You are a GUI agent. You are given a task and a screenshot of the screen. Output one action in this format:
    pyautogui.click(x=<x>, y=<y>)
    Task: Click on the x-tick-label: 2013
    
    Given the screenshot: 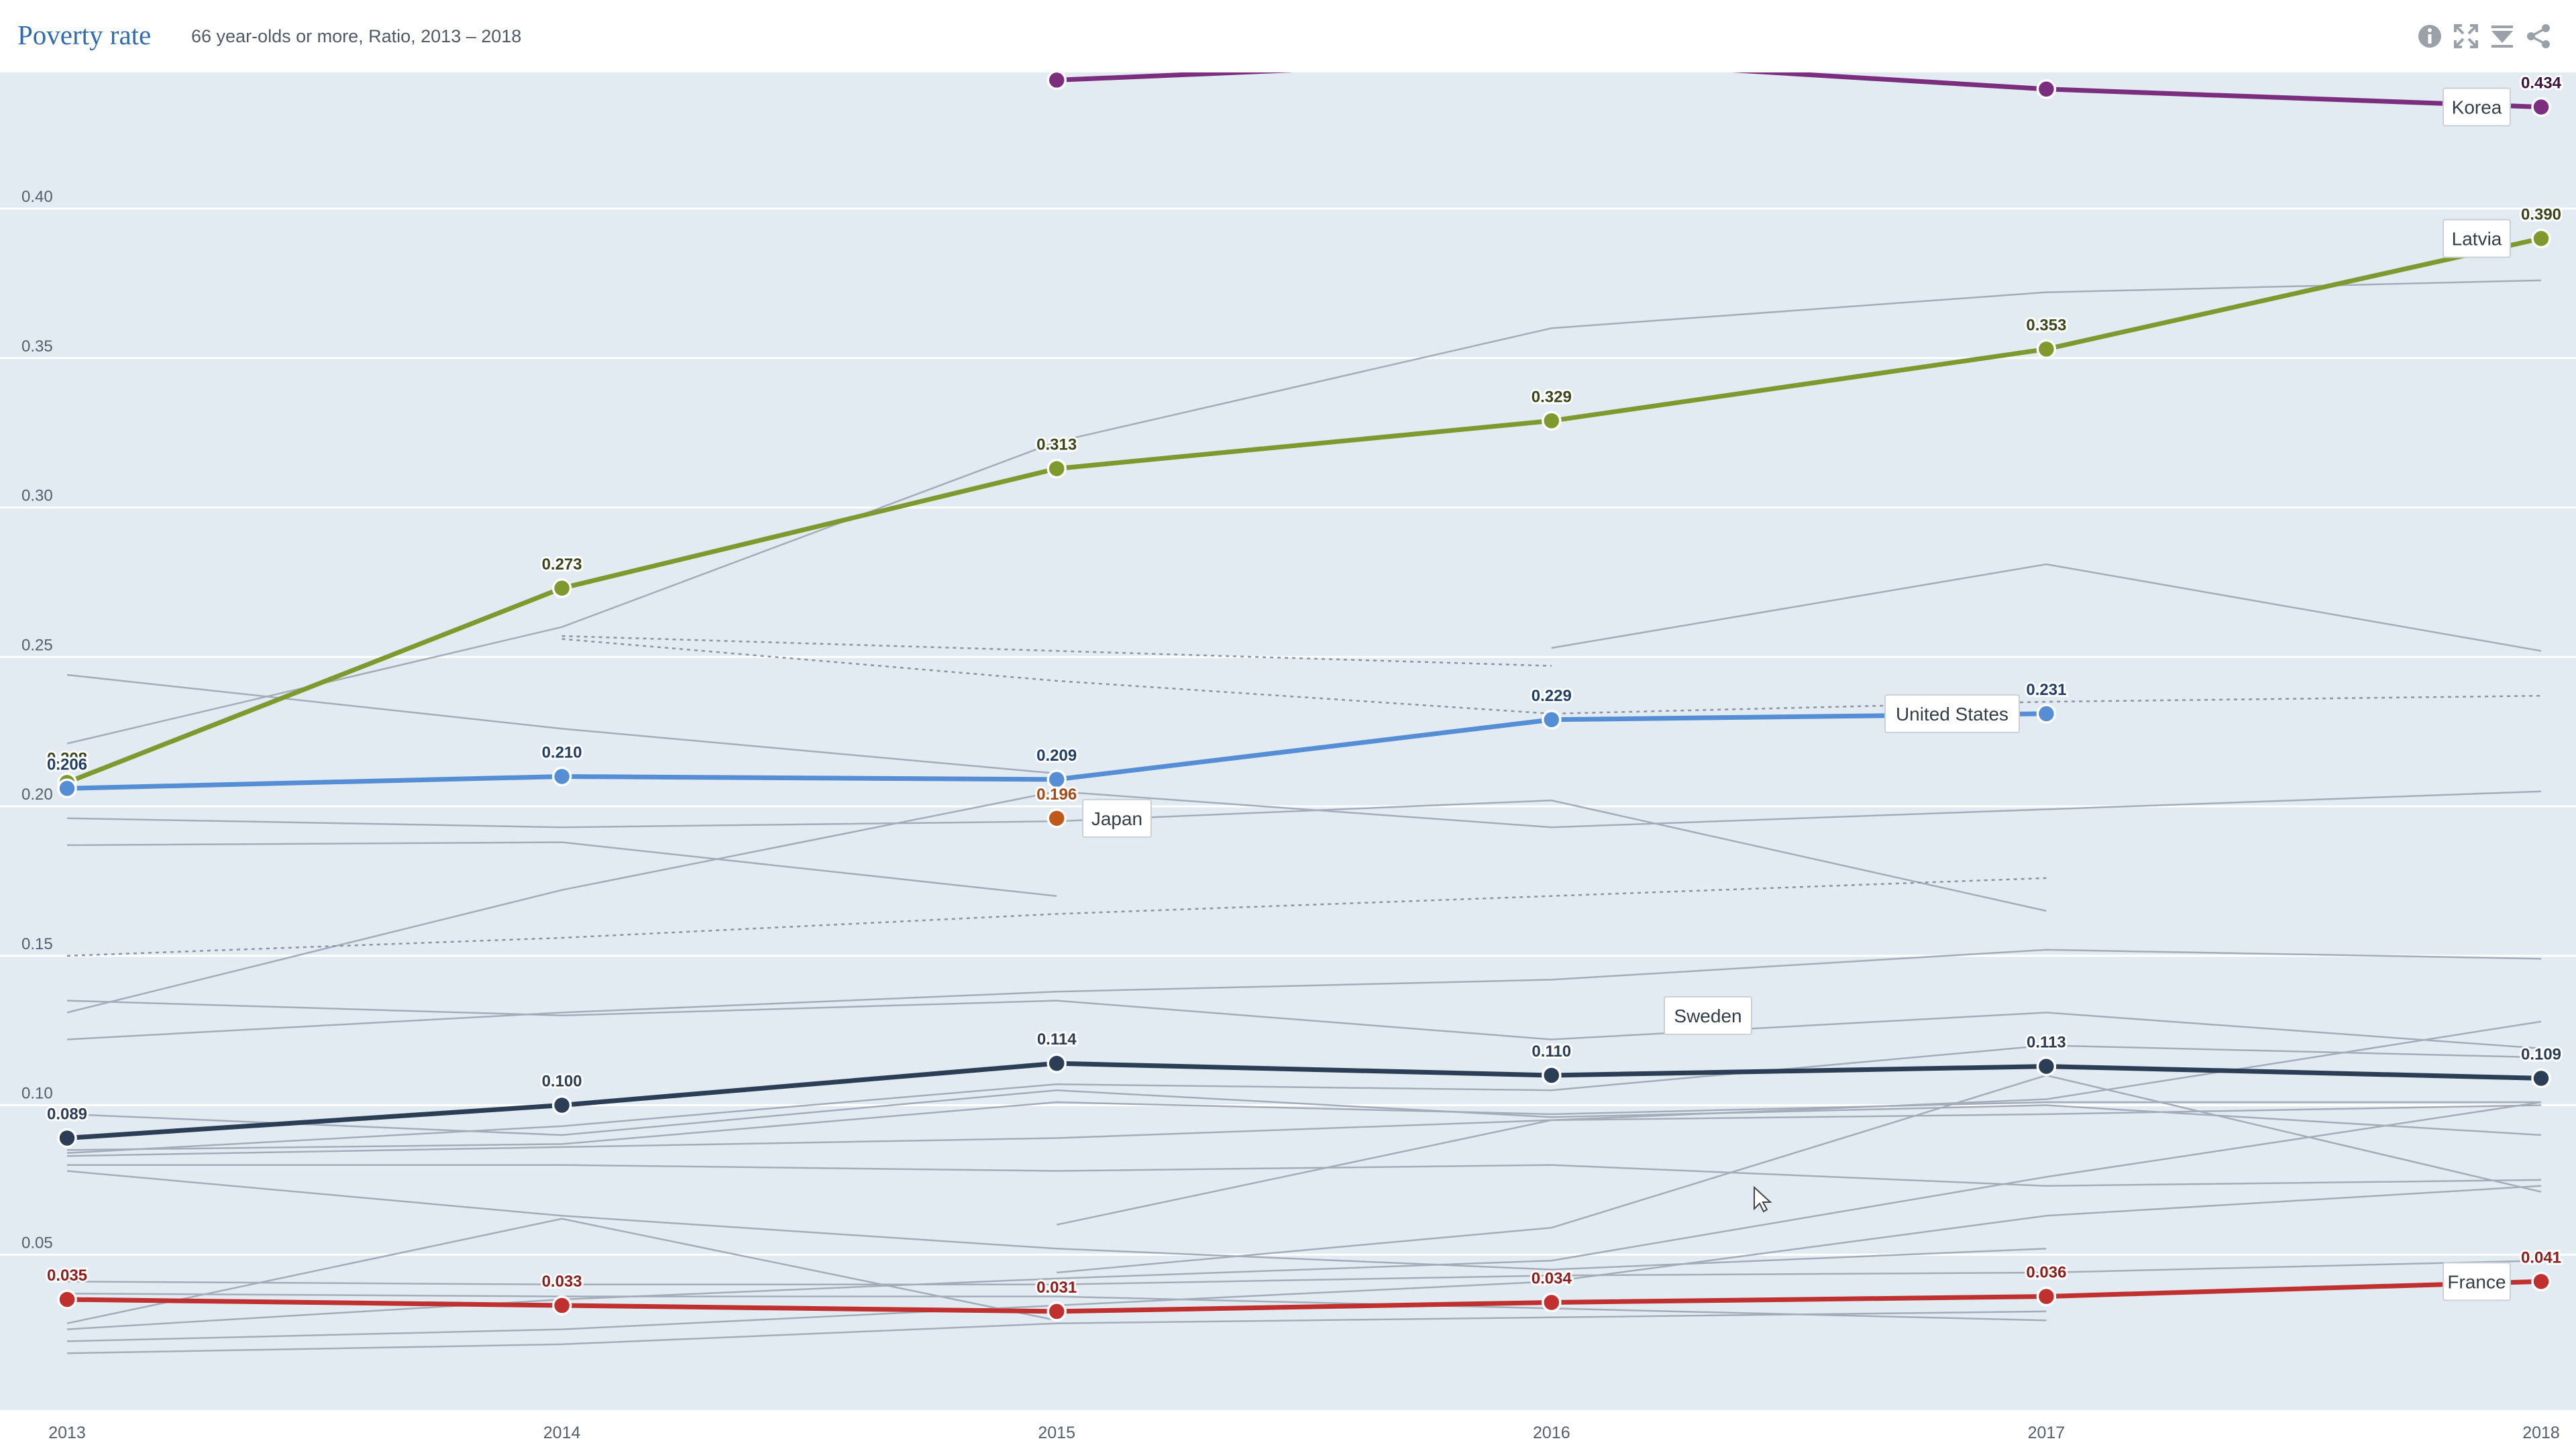 What is the action you would take?
    pyautogui.click(x=67, y=1433)
    